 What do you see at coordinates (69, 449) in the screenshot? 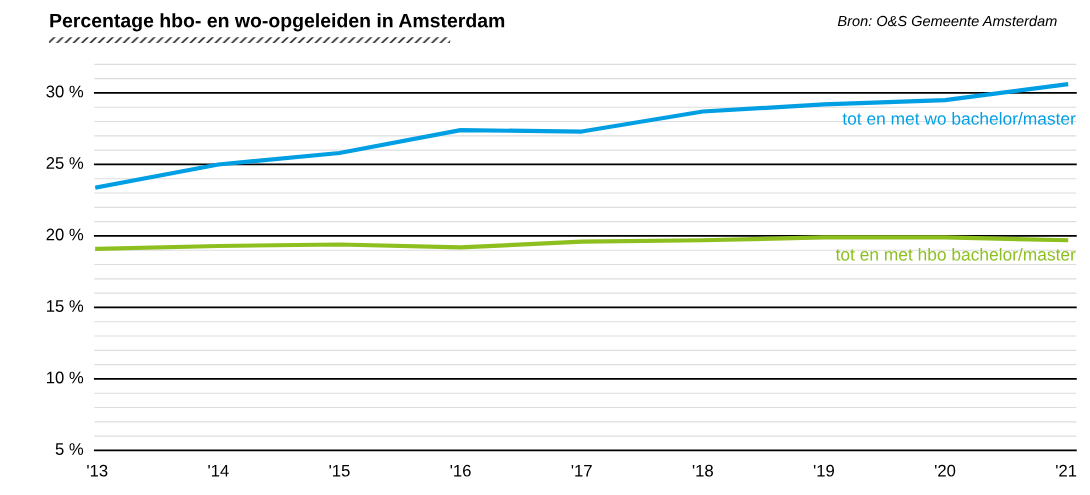
I see `y-tick-label: 5 %` at bounding box center [69, 449].